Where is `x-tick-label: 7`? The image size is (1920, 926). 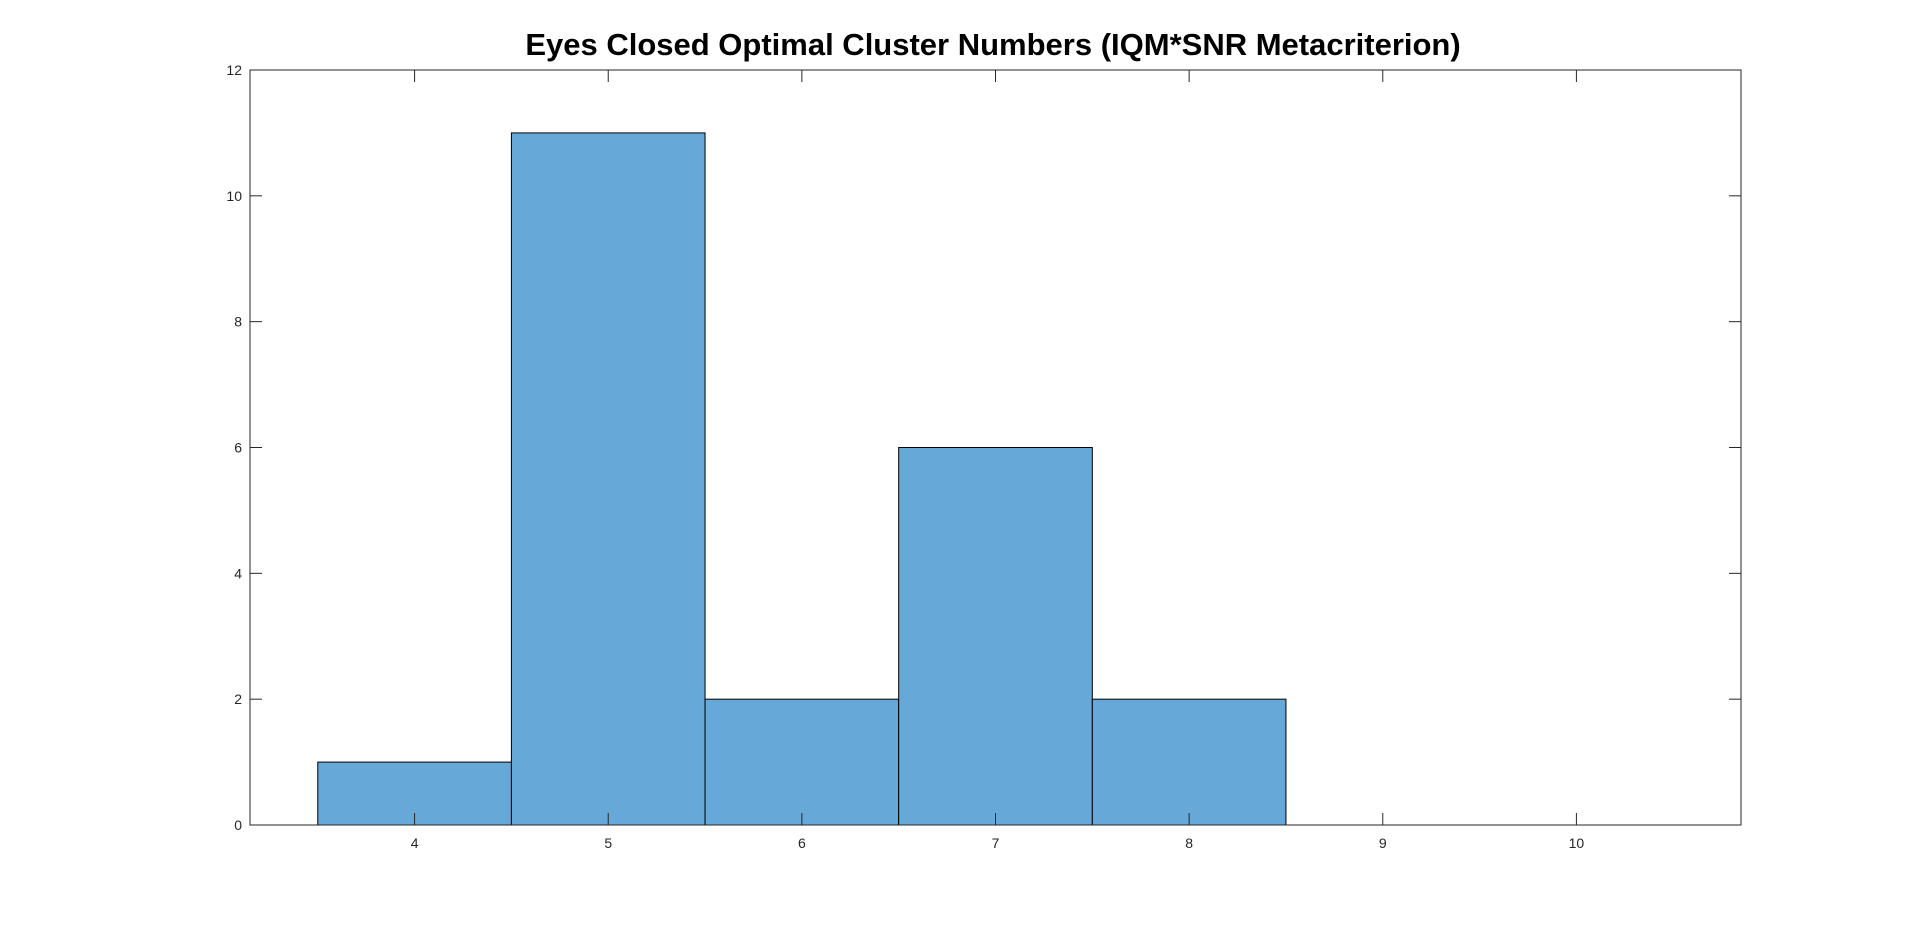 x-tick-label: 7 is located at coordinates (996, 843).